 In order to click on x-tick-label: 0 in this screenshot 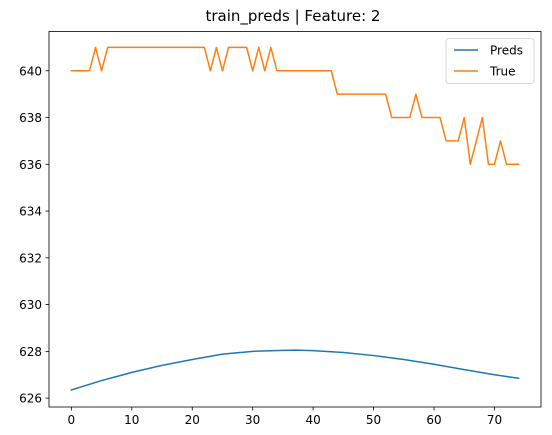, I will do `click(72, 420)`.